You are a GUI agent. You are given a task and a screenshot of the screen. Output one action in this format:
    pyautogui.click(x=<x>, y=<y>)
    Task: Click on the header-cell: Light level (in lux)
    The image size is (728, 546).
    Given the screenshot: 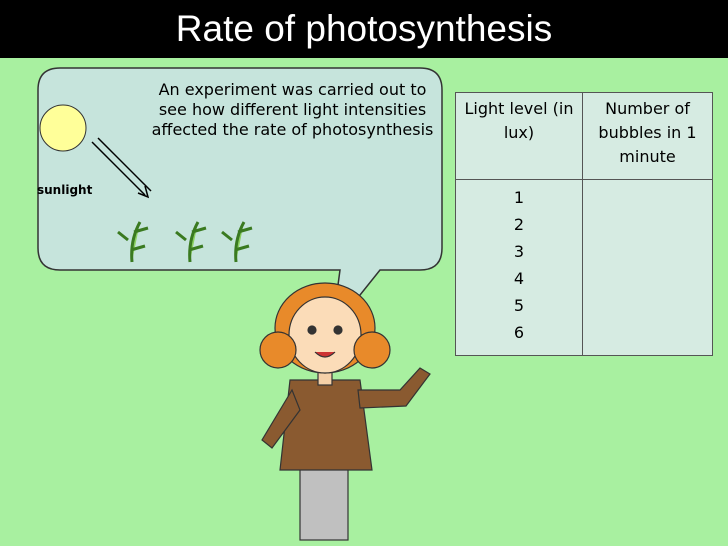 What is the action you would take?
    pyautogui.click(x=519, y=136)
    